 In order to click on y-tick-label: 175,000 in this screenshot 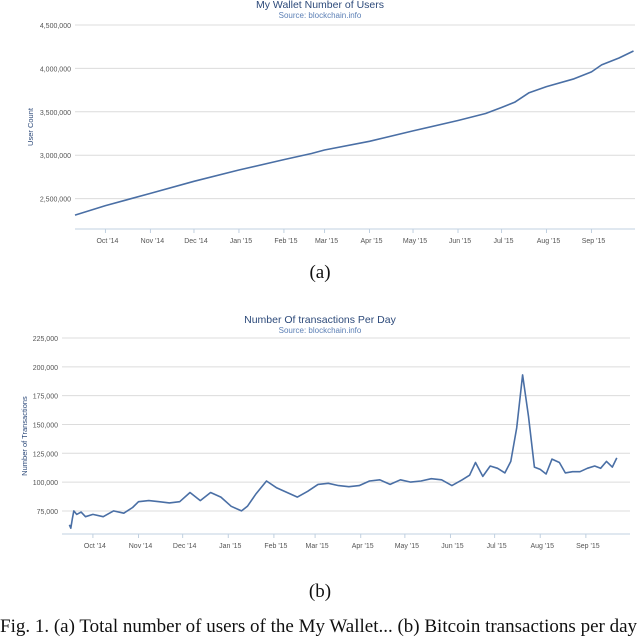, I will do `click(45, 397)`.